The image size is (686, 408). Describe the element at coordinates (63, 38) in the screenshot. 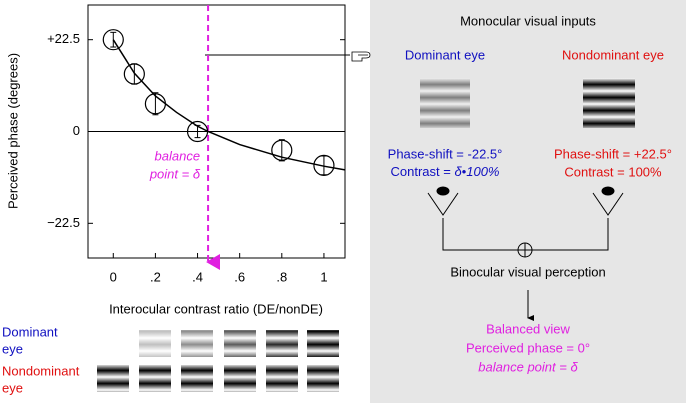

I see `y-tick-label: +22.5` at that location.